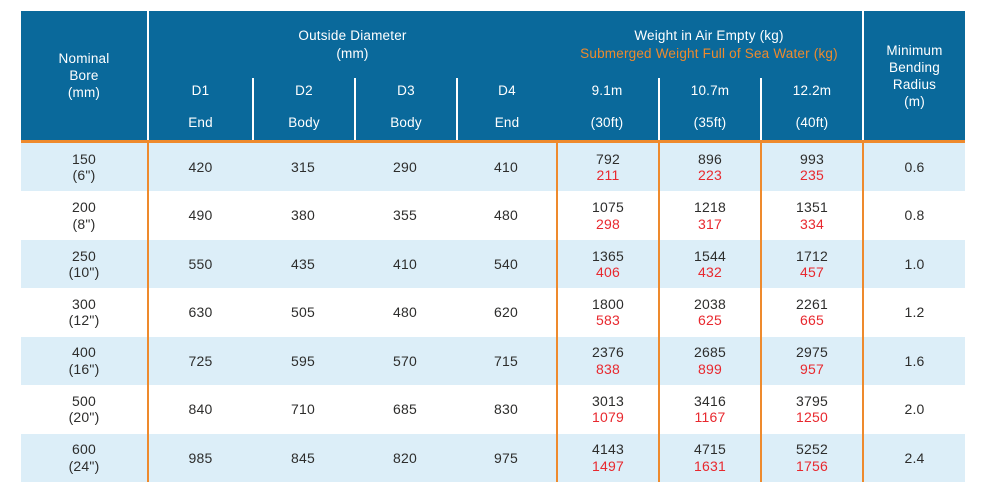 This screenshot has height=501, width=988. Describe the element at coordinates (710, 207) in the screenshot. I see `air-weight-value: 1218` at that location.